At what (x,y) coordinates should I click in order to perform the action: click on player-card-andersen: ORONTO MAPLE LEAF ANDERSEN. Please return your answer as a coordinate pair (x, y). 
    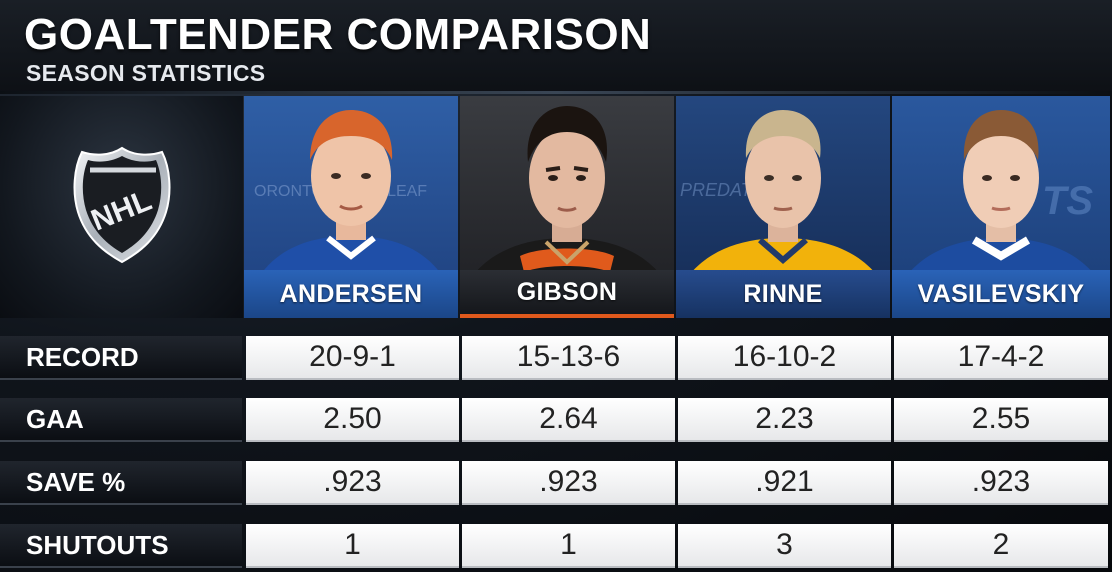
    Looking at the image, I should click on (351, 207).